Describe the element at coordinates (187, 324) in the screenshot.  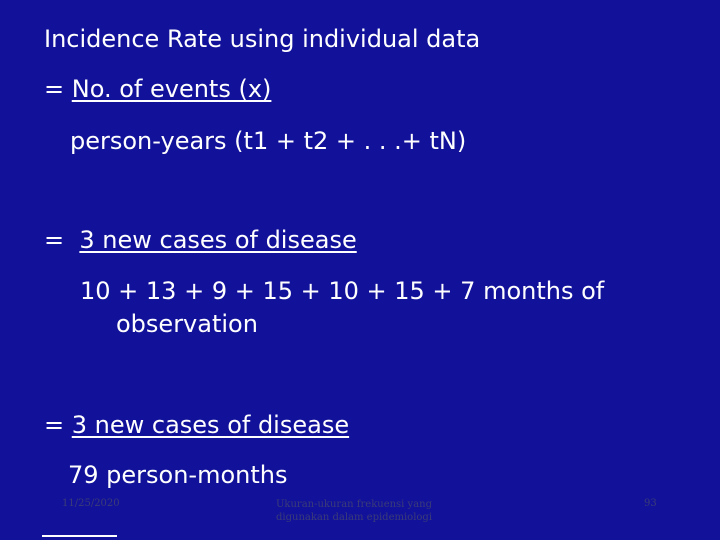
I see `denominator: observation` at that location.